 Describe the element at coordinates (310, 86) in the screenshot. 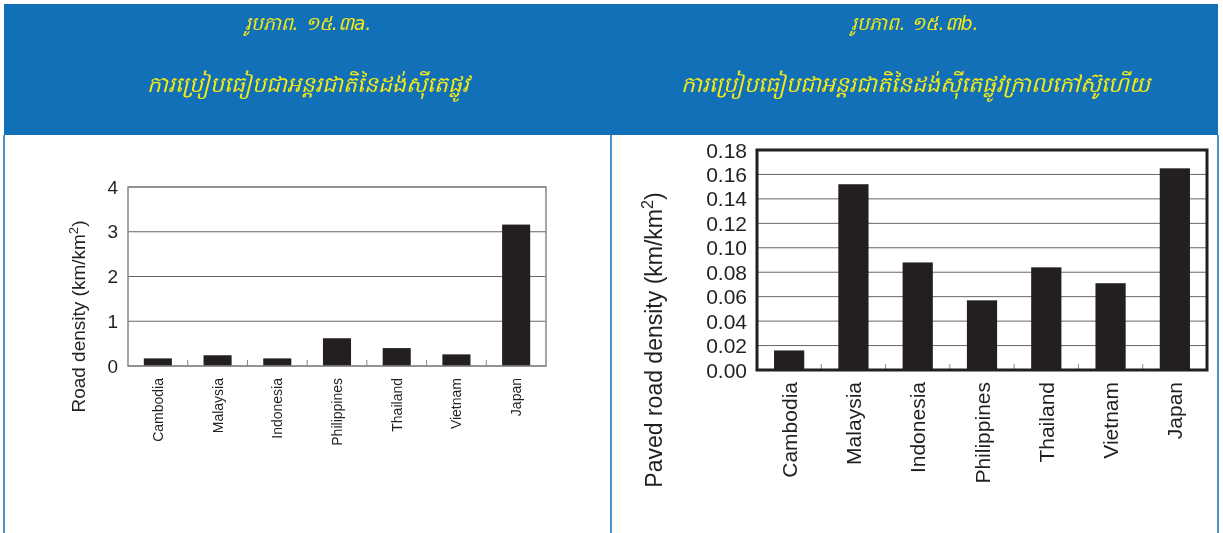

I see `chart-subtitle: ការប្រៀបធៀបជាអន្តរជាតិនៃដង់ស៊ីតេផ្លូវ` at that location.